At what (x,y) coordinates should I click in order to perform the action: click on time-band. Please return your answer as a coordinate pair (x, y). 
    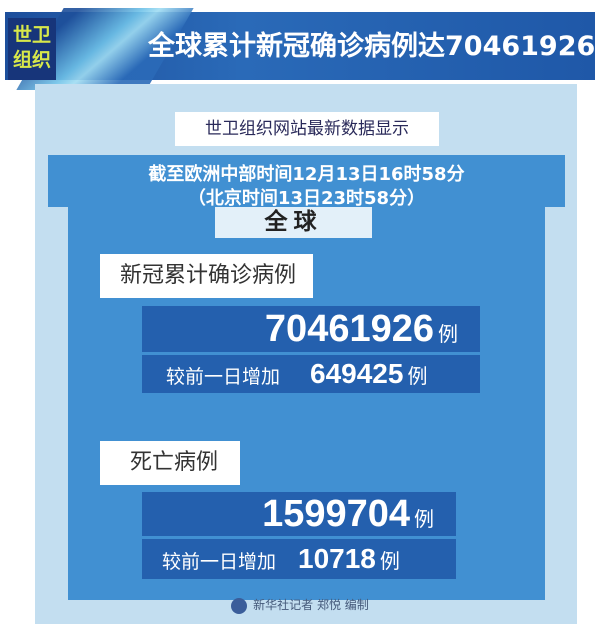
    Looking at the image, I should click on (306, 181).